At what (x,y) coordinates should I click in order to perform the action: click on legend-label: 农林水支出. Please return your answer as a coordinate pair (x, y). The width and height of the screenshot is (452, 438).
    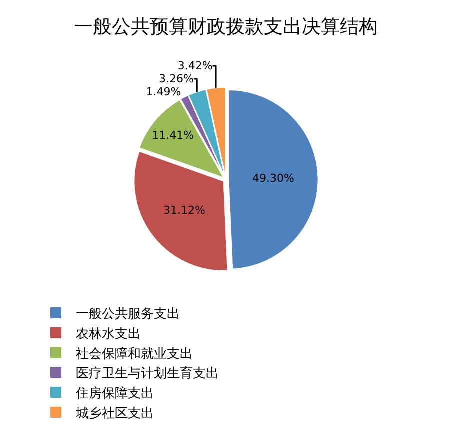
    Looking at the image, I should click on (108, 334).